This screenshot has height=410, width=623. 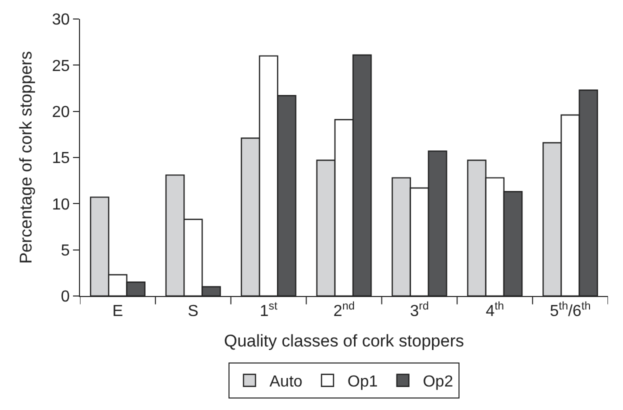 What do you see at coordinates (193, 311) in the screenshot?
I see `x-tick-label: S` at bounding box center [193, 311].